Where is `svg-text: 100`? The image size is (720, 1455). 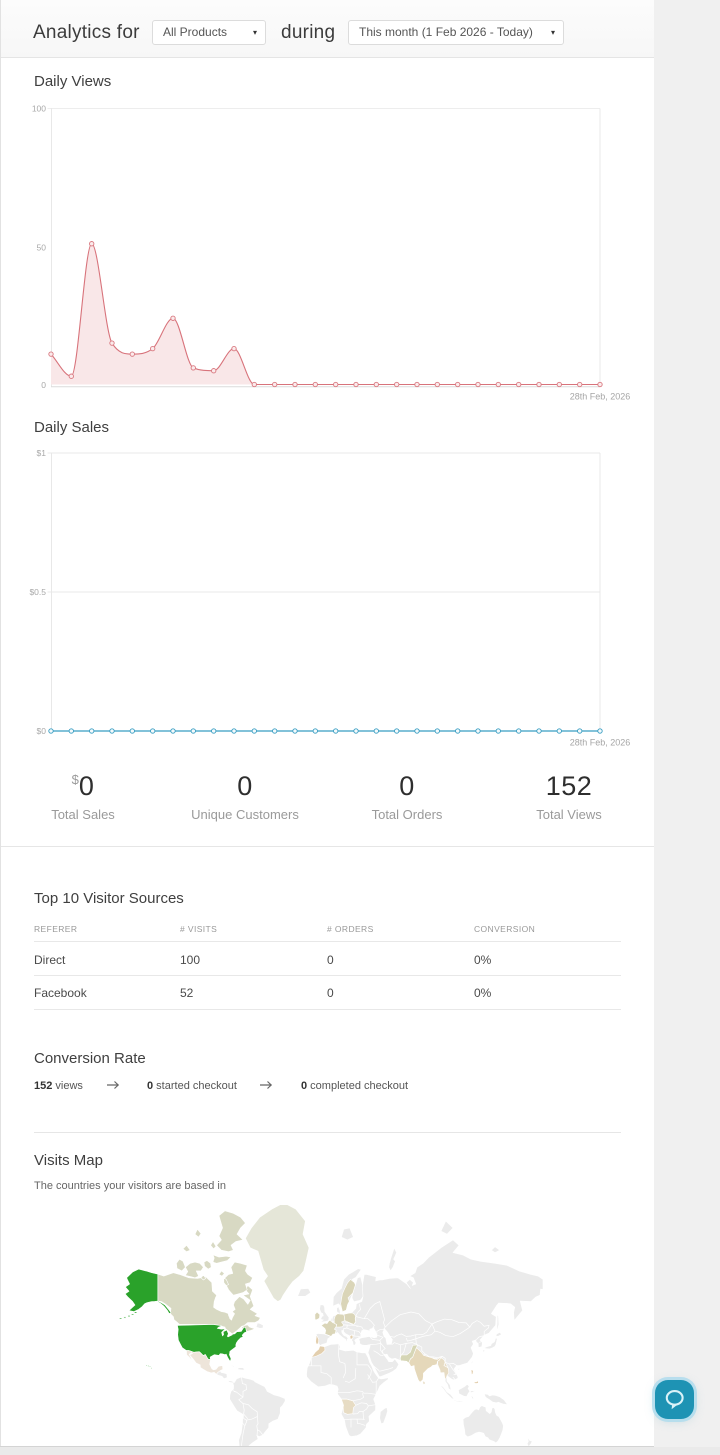
svg-text: 100 is located at coordinates (39, 109).